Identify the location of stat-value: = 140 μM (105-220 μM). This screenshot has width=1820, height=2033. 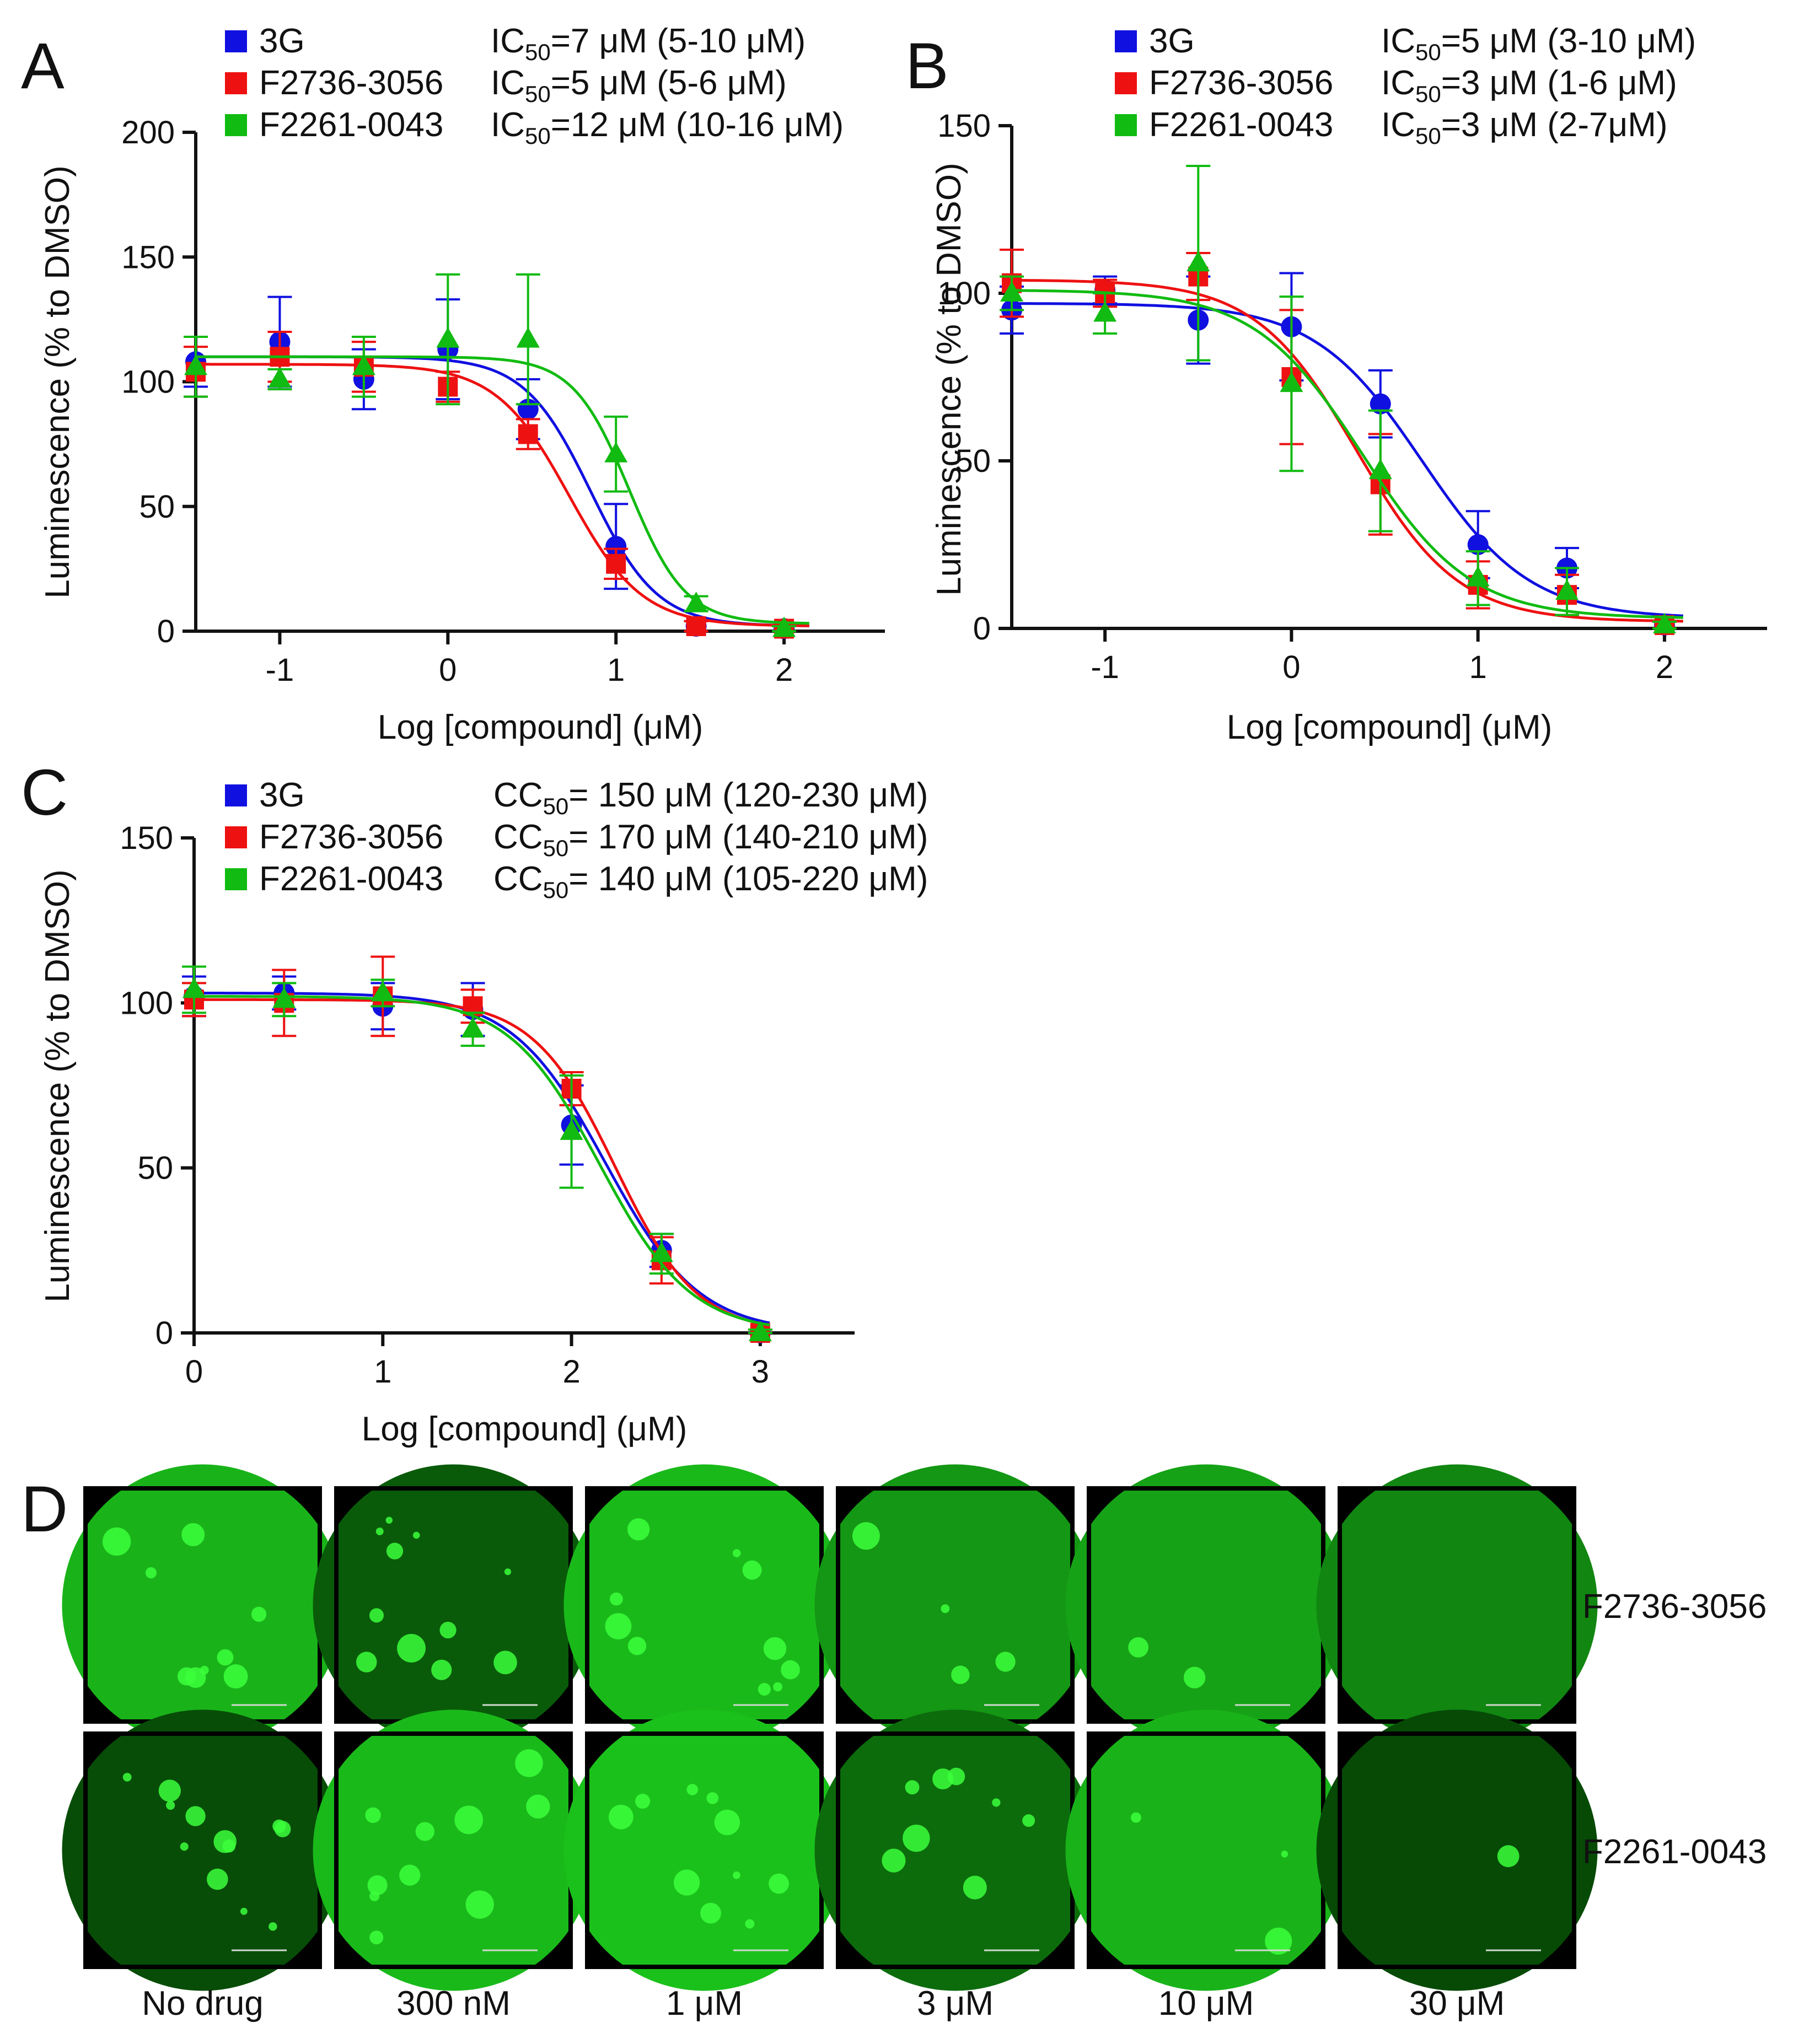
(748, 879).